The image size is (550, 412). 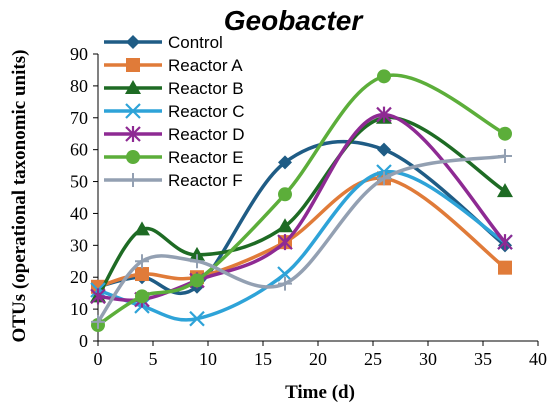 I want to click on chart-title: Geobacter, so click(x=294, y=20).